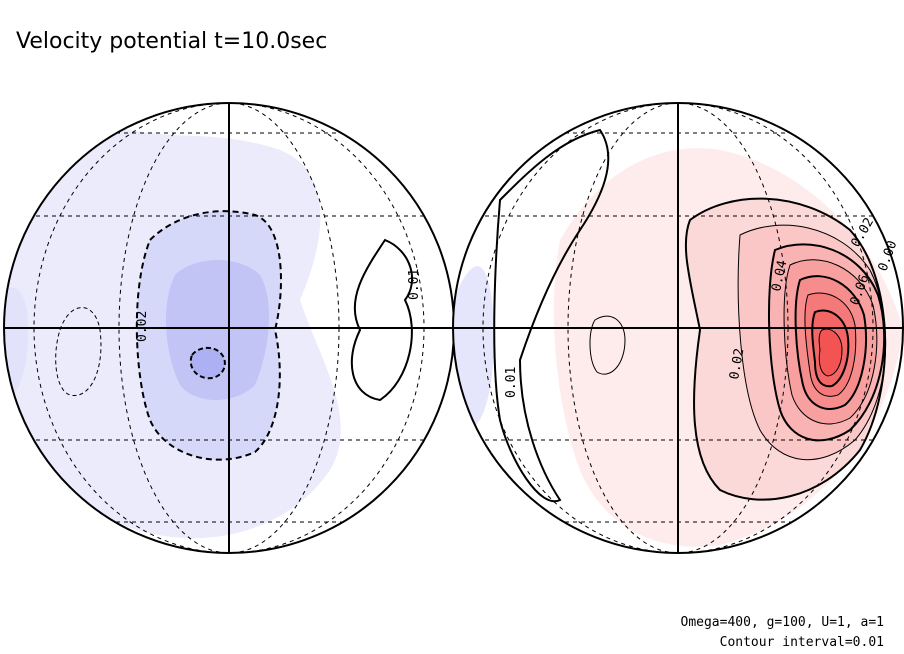 Image resolution: width=904 pixels, height=654 pixels. What do you see at coordinates (414, 284) in the screenshot?
I see `left-contour-label-001: 0.01` at bounding box center [414, 284].